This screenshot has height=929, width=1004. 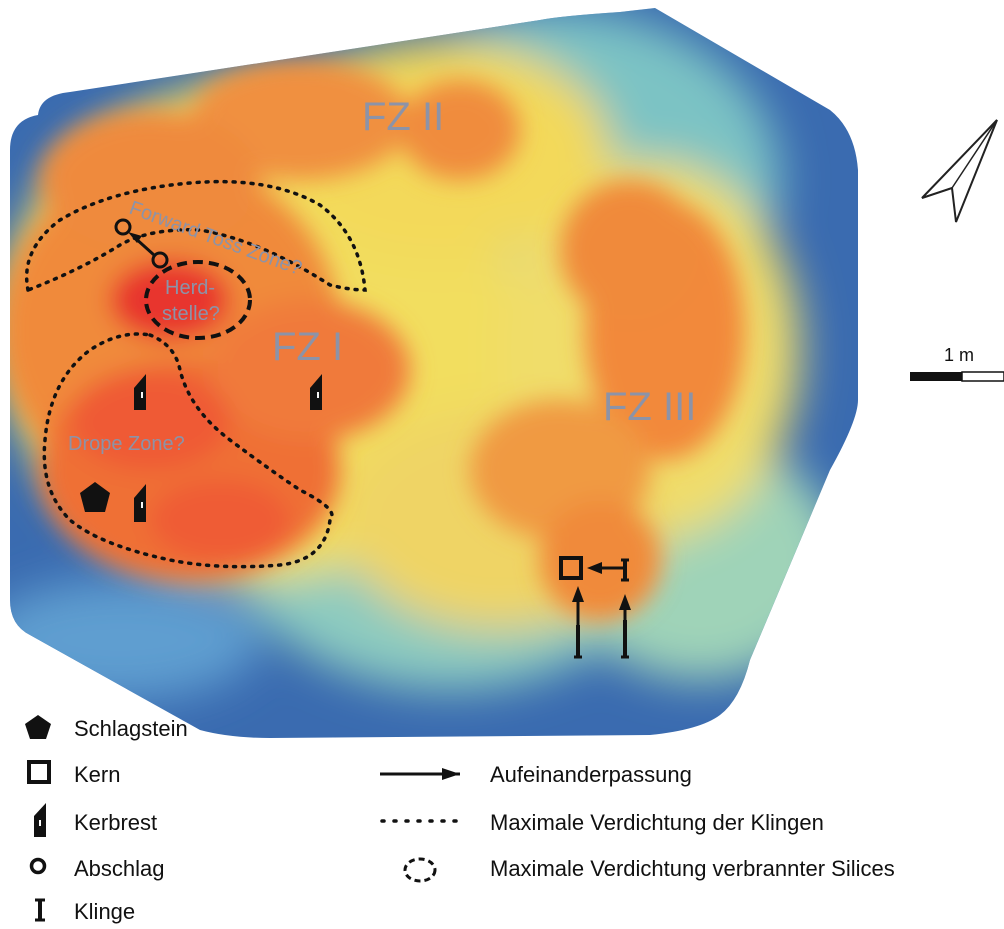 I want to click on drope-zone-outline, so click(x=188, y=450).